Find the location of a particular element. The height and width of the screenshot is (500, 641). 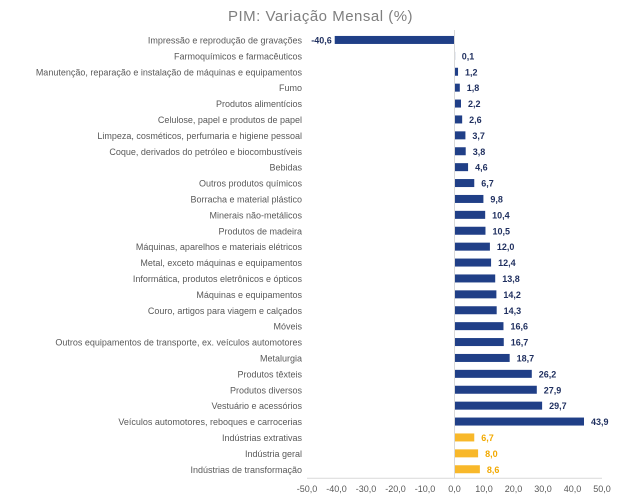

data-label: 14,3 is located at coordinates (513, 311).